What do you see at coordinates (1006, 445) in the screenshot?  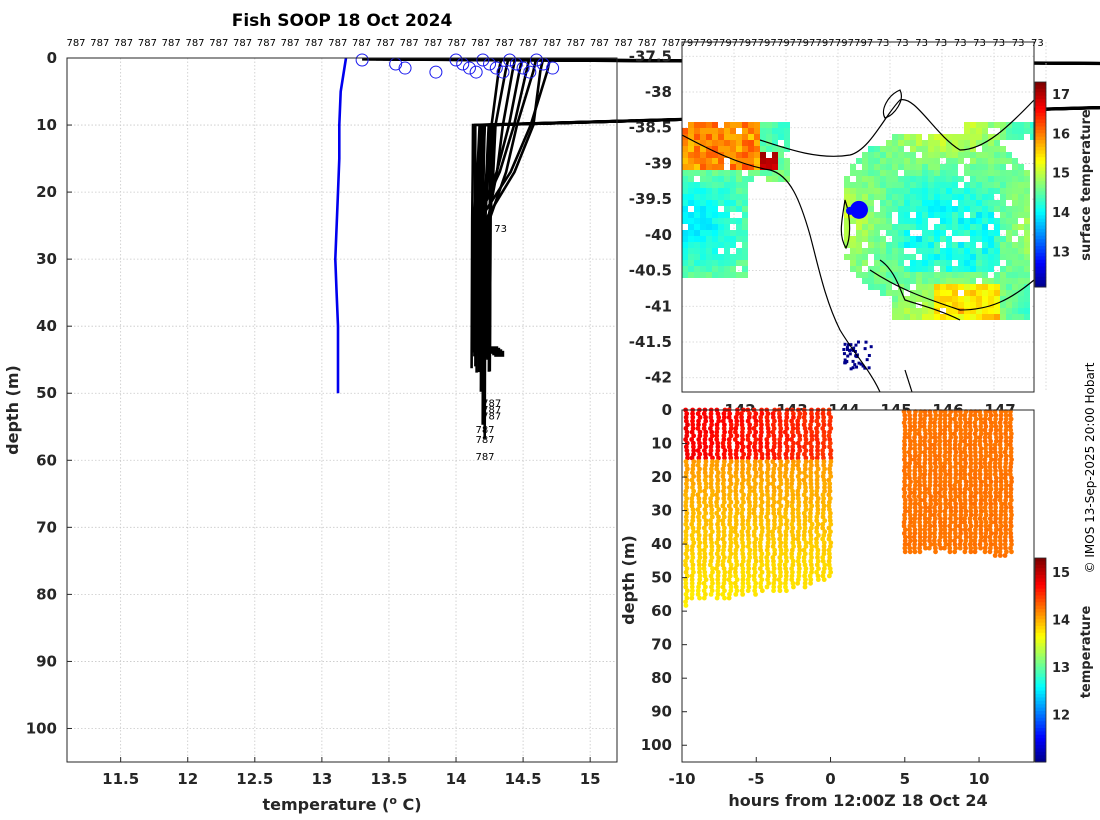 I see `section-dot-1988` at bounding box center [1006, 445].